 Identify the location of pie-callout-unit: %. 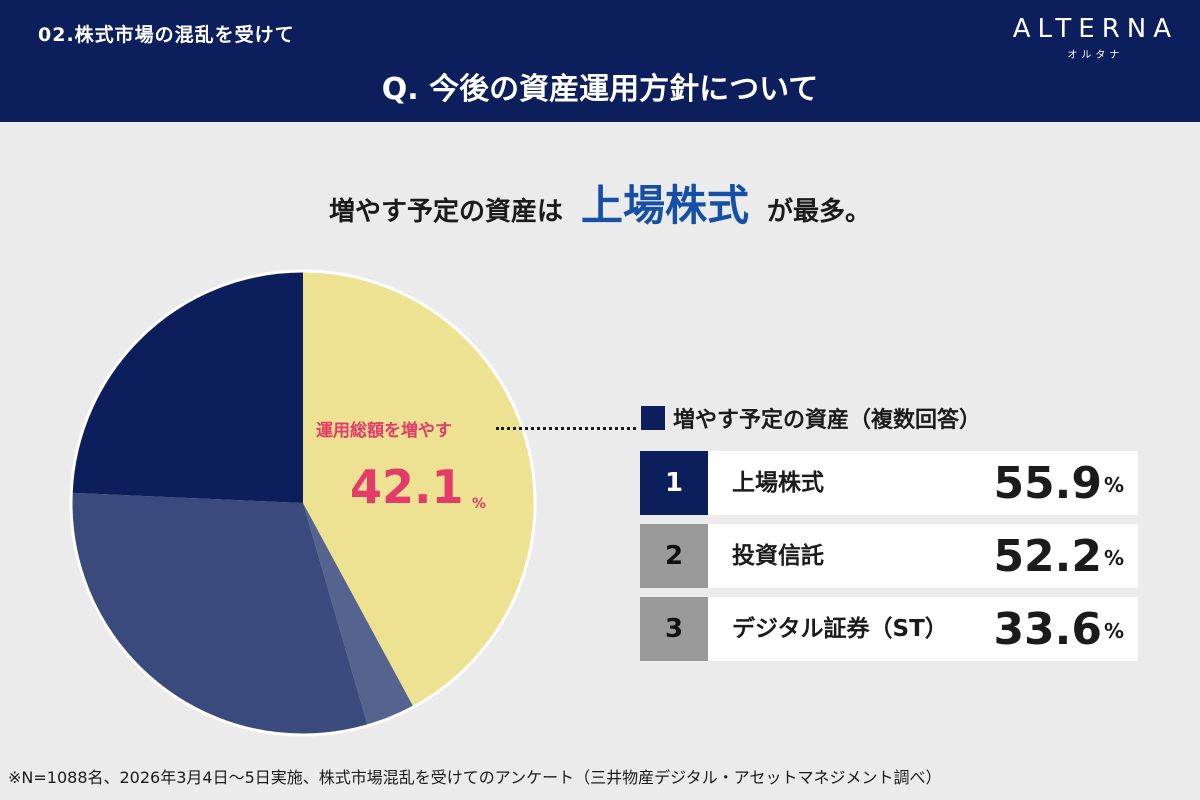
(479, 504).